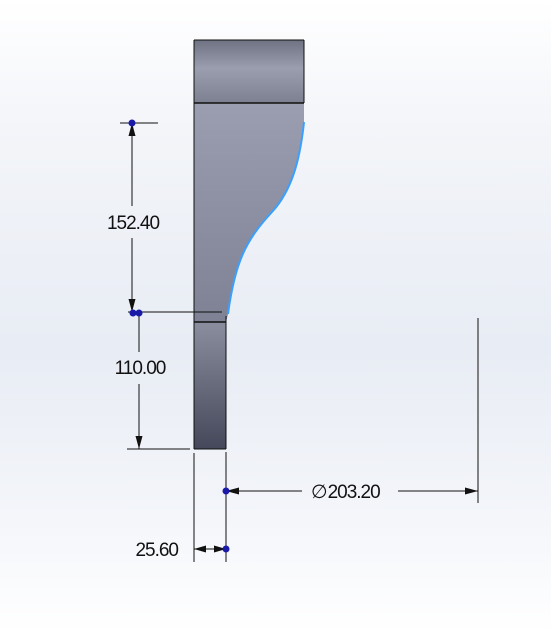 This screenshot has height=634, width=551. What do you see at coordinates (157, 550) in the screenshot?
I see `dimension-label-width: 25.60` at bounding box center [157, 550].